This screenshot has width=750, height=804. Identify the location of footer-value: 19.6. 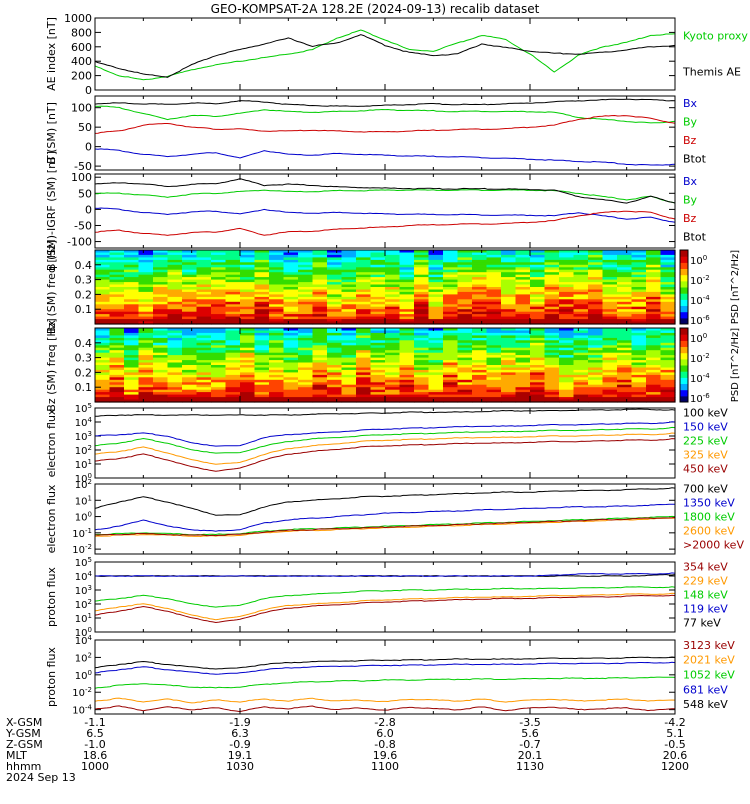
(385, 755).